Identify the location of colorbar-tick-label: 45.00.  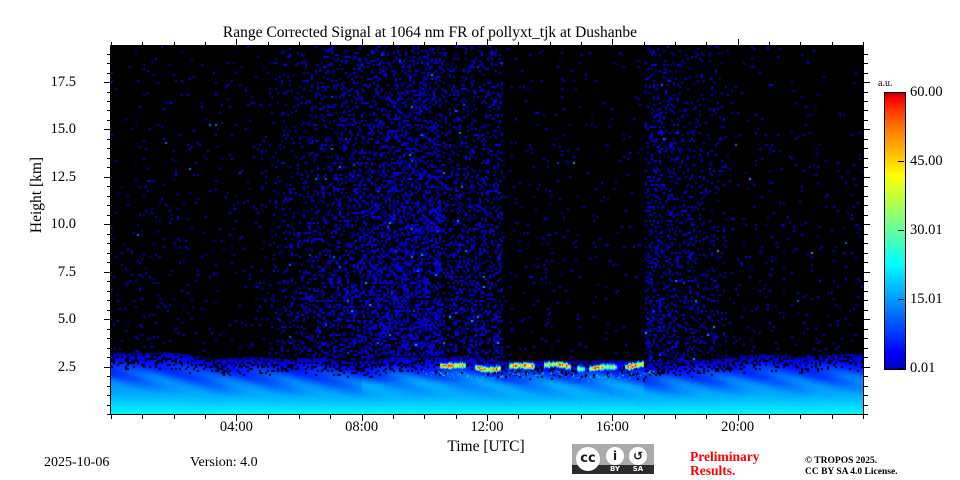
(926, 161).